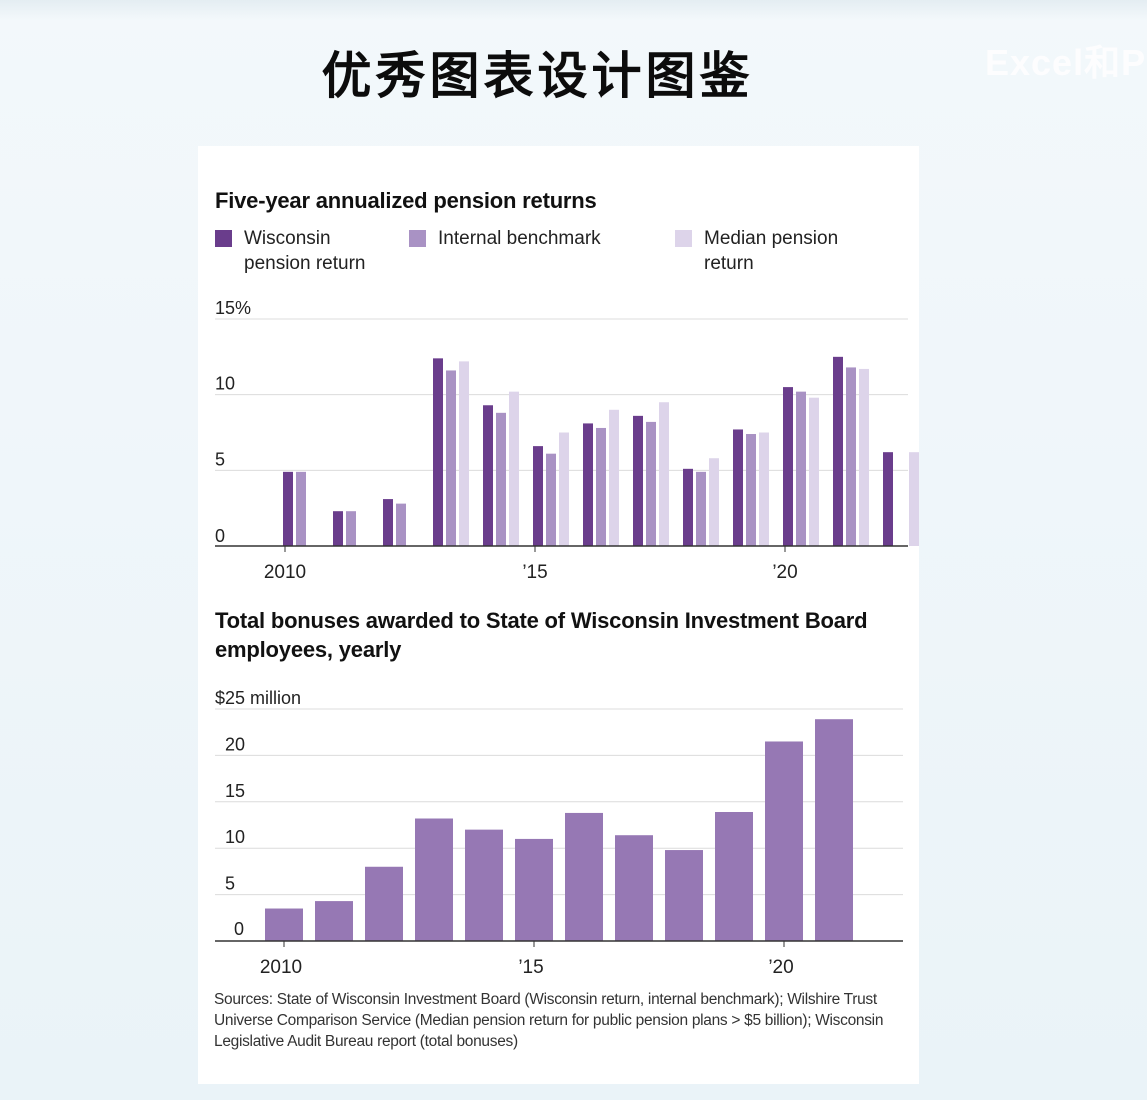 Image resolution: width=1147 pixels, height=1100 pixels. Describe the element at coordinates (258, 698) in the screenshot. I see `y-tick-label: $25 million` at that location.